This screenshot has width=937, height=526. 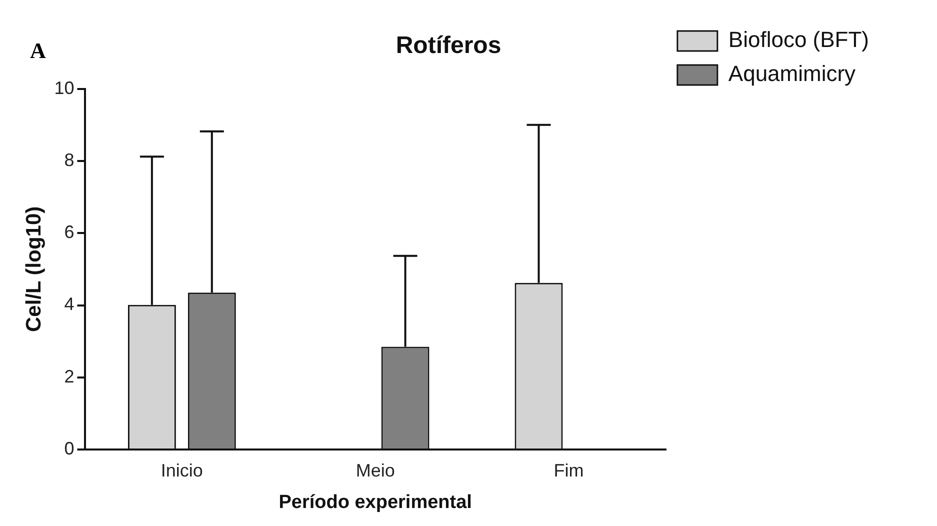 What do you see at coordinates (69, 448) in the screenshot?
I see `y-tick-label: 0` at bounding box center [69, 448].